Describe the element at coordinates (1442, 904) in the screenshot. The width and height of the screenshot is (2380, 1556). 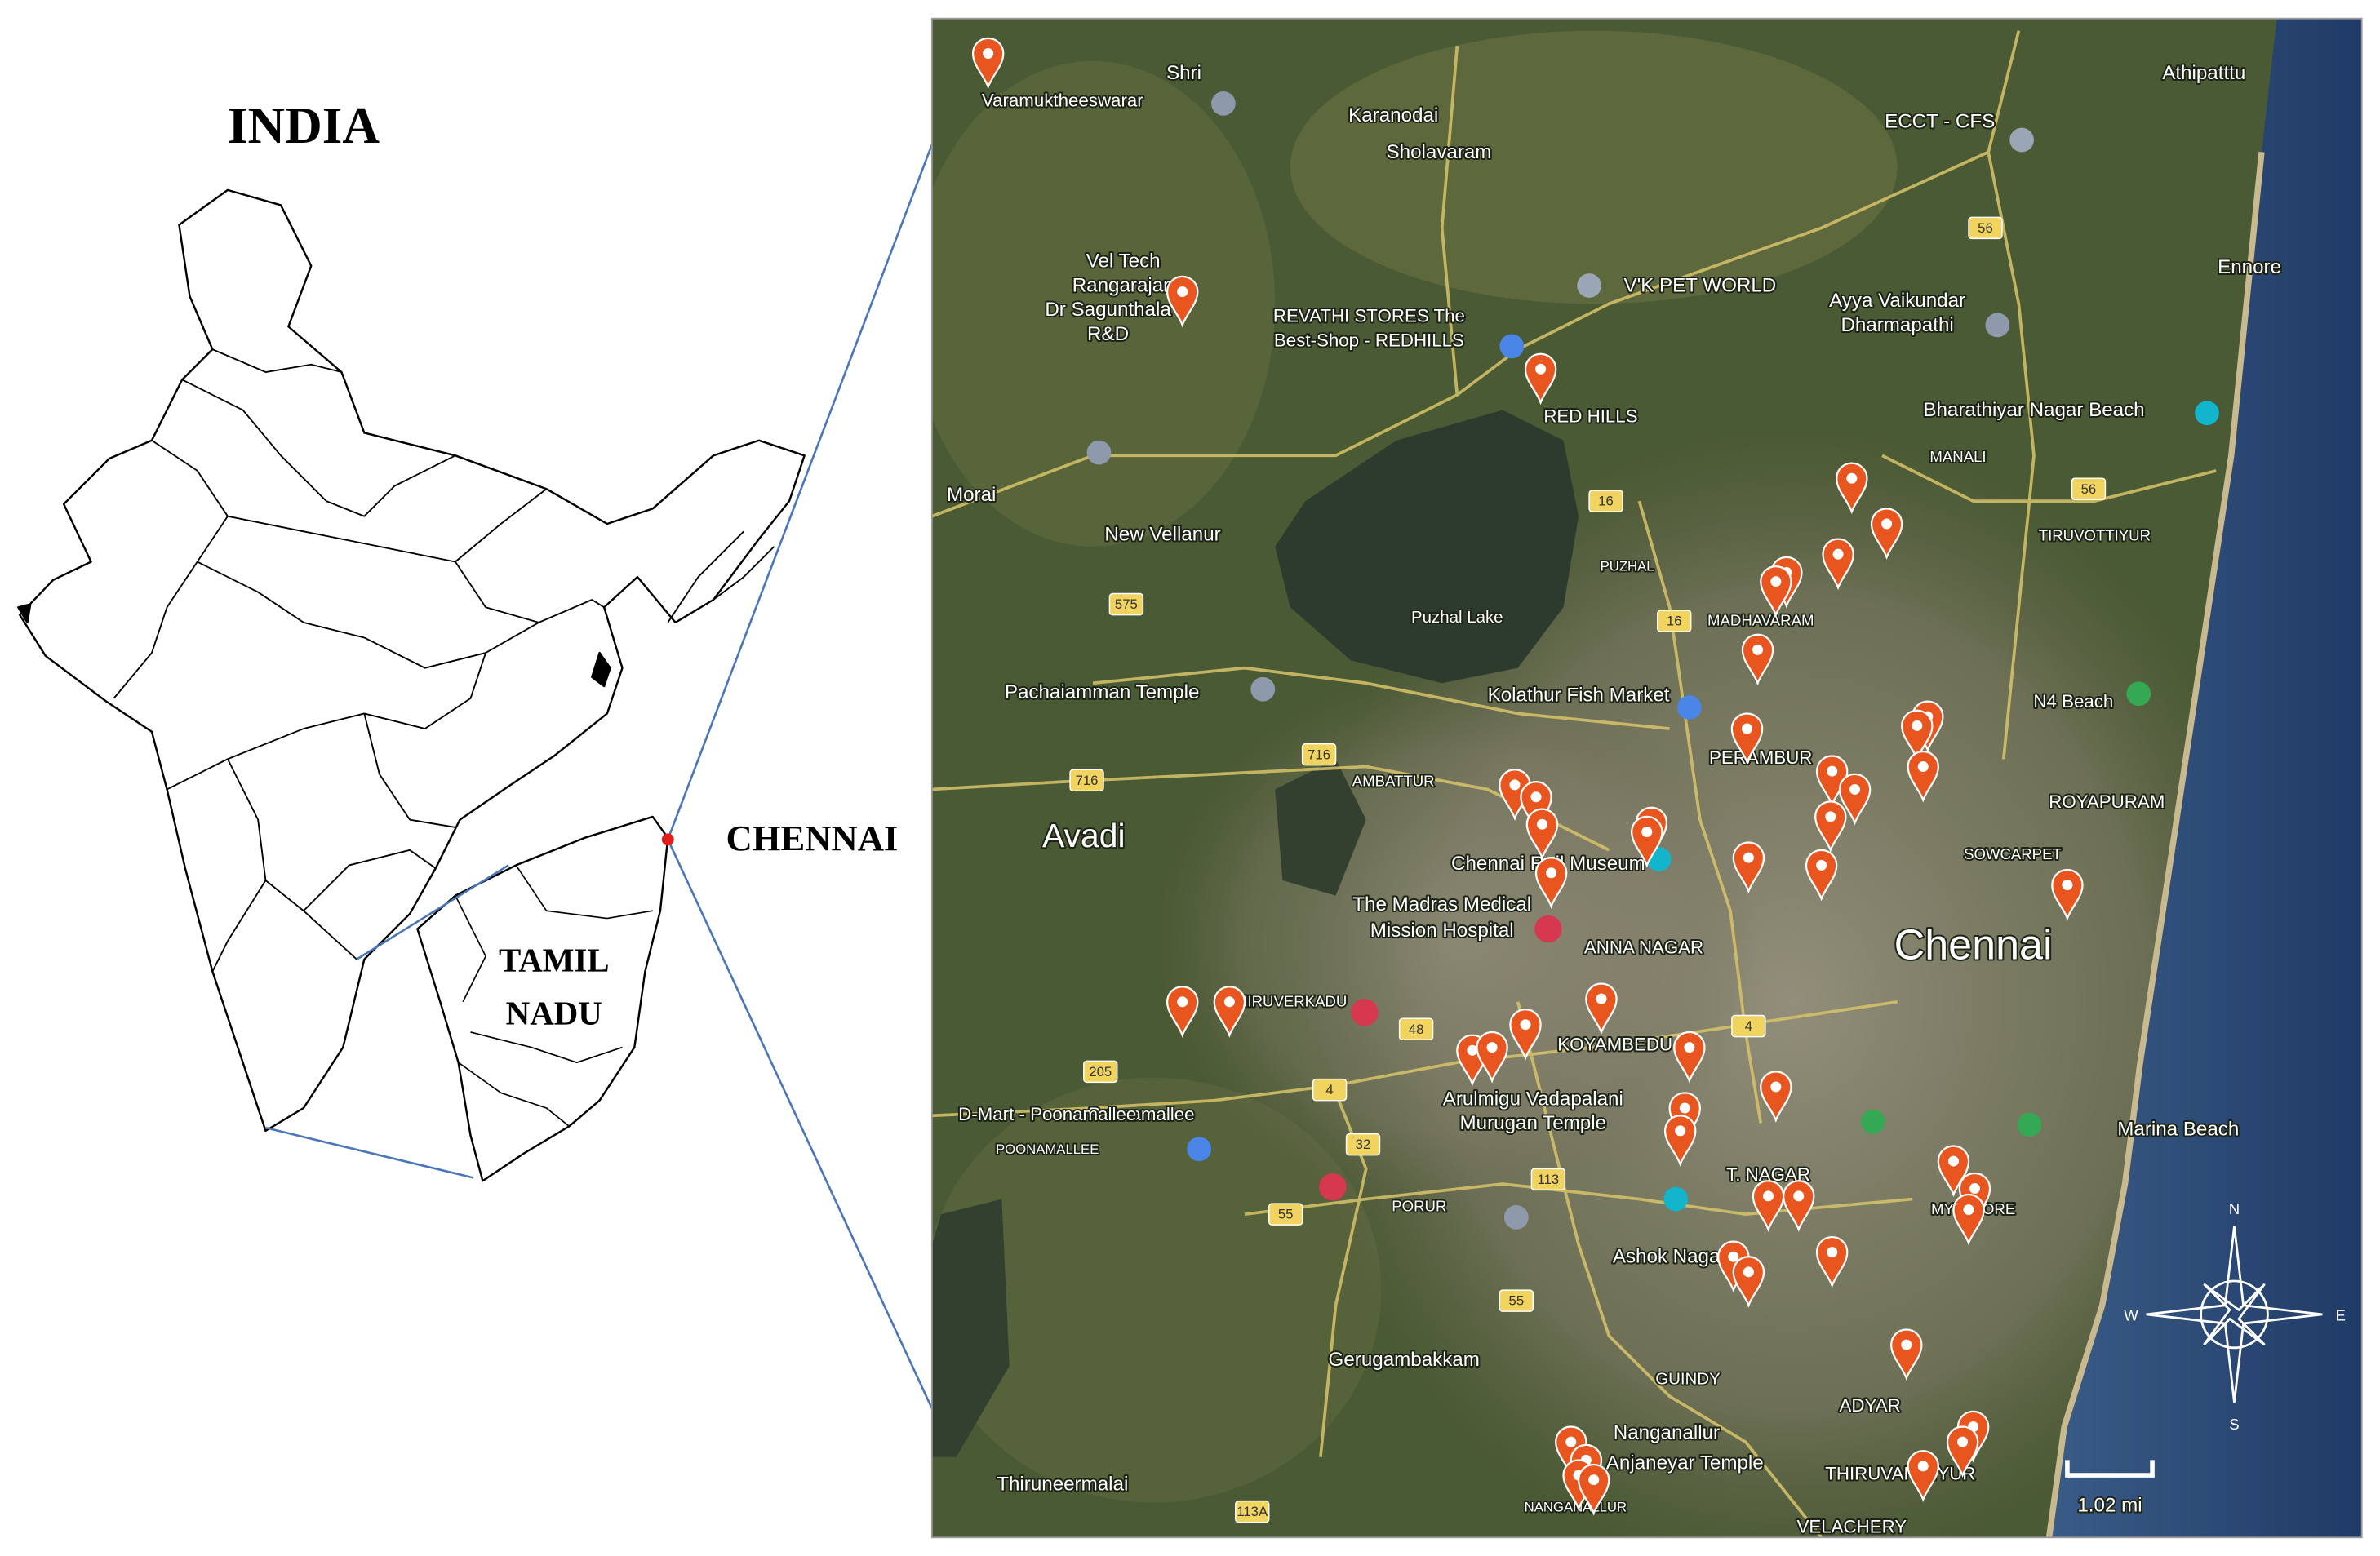
I see `map-label: The Madras Medical` at that location.